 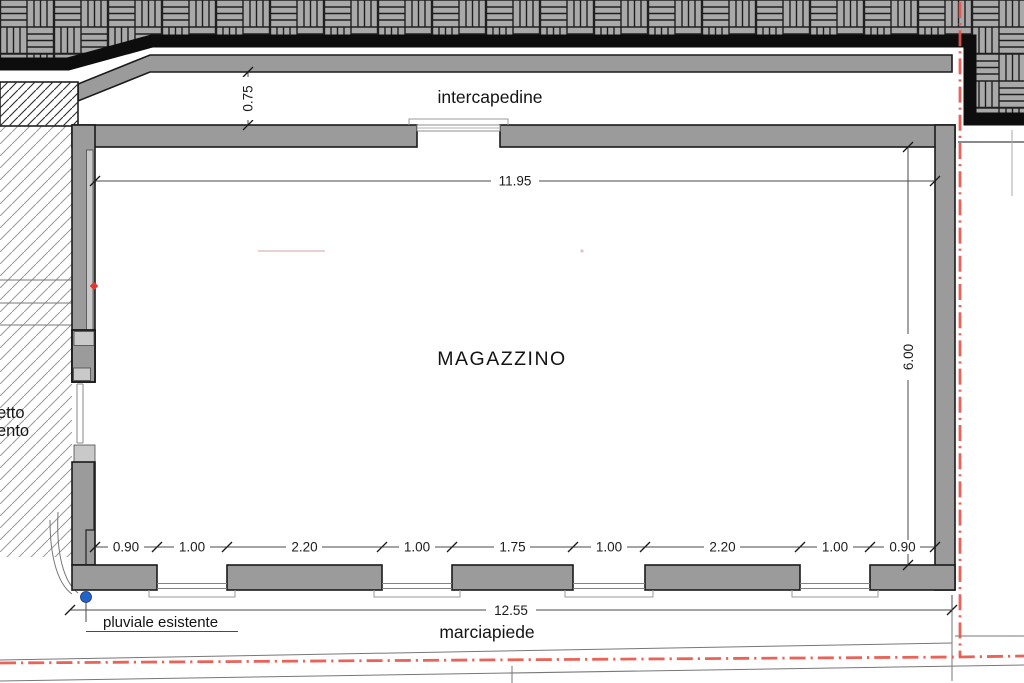 I want to click on dim-6-00-label: 6.00, so click(x=908, y=357).